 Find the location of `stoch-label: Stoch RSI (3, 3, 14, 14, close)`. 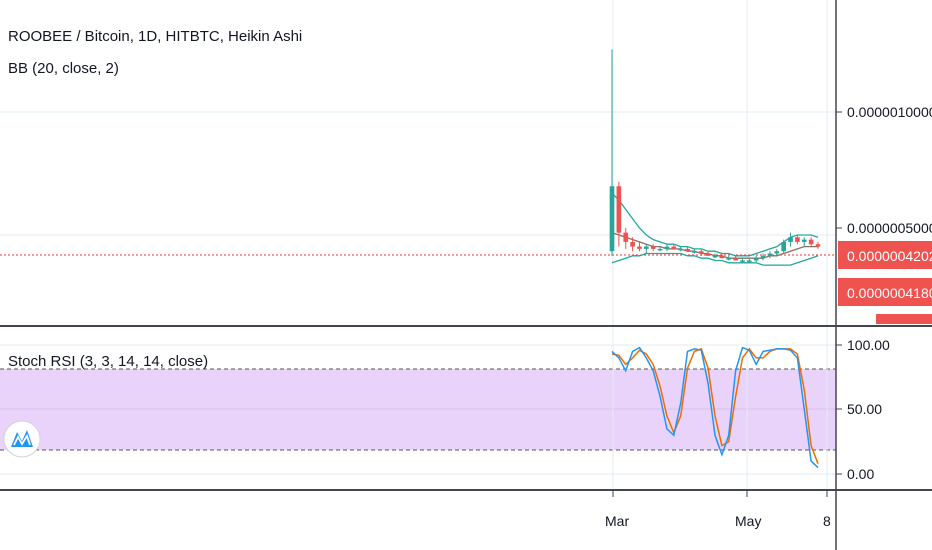

stoch-label: Stoch RSI (3, 3, 14, 14, close) is located at coordinates (108, 361).